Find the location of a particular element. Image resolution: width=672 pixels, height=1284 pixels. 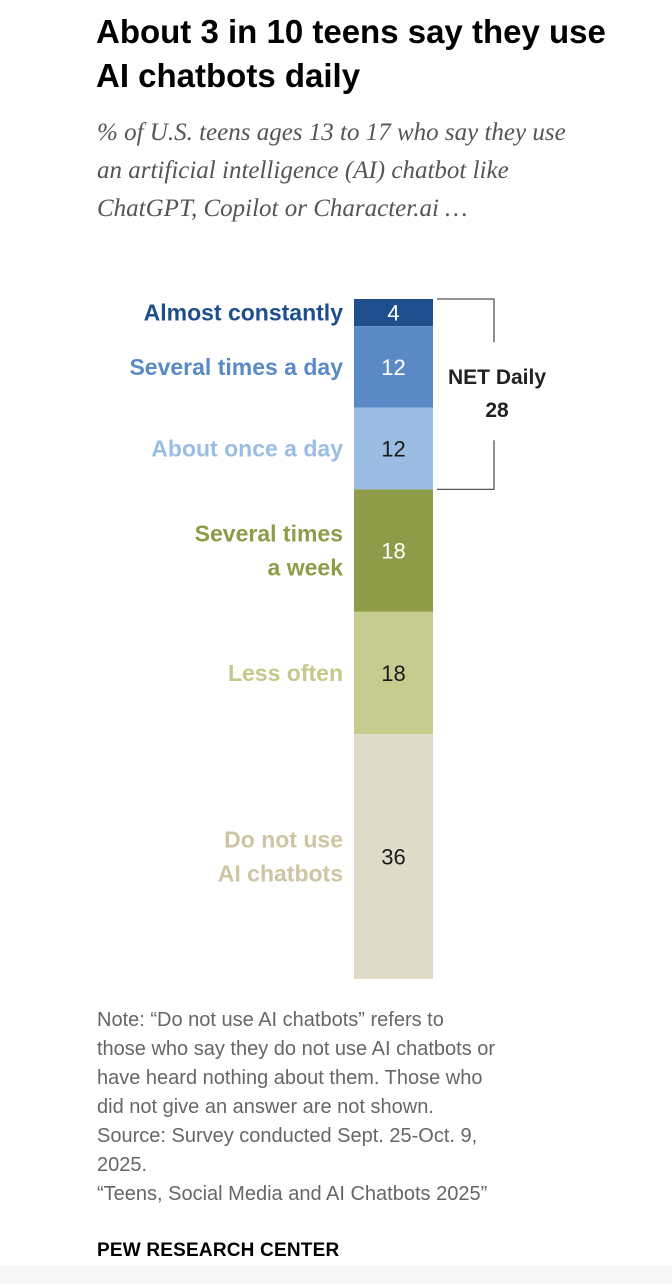

bar-segment-less-often is located at coordinates (393, 673).